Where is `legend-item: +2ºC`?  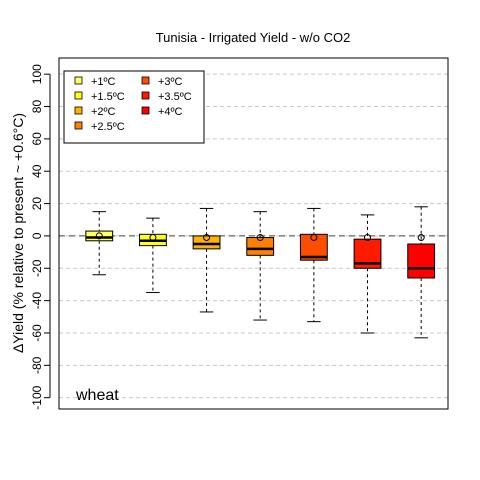
legend-item: +2ºC is located at coordinates (95, 112).